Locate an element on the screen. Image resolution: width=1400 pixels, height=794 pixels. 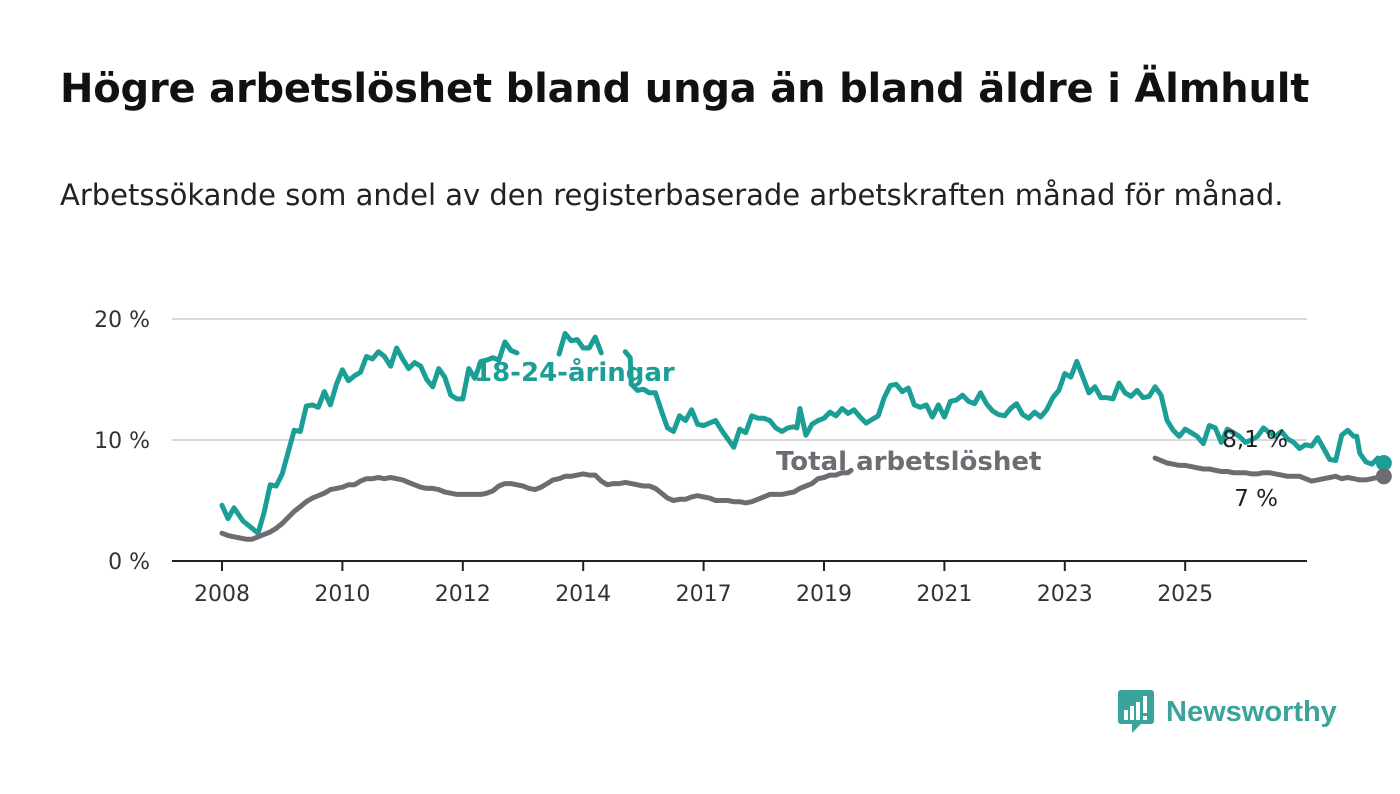
y-tick-label: 20 % is located at coordinates (122, 320).